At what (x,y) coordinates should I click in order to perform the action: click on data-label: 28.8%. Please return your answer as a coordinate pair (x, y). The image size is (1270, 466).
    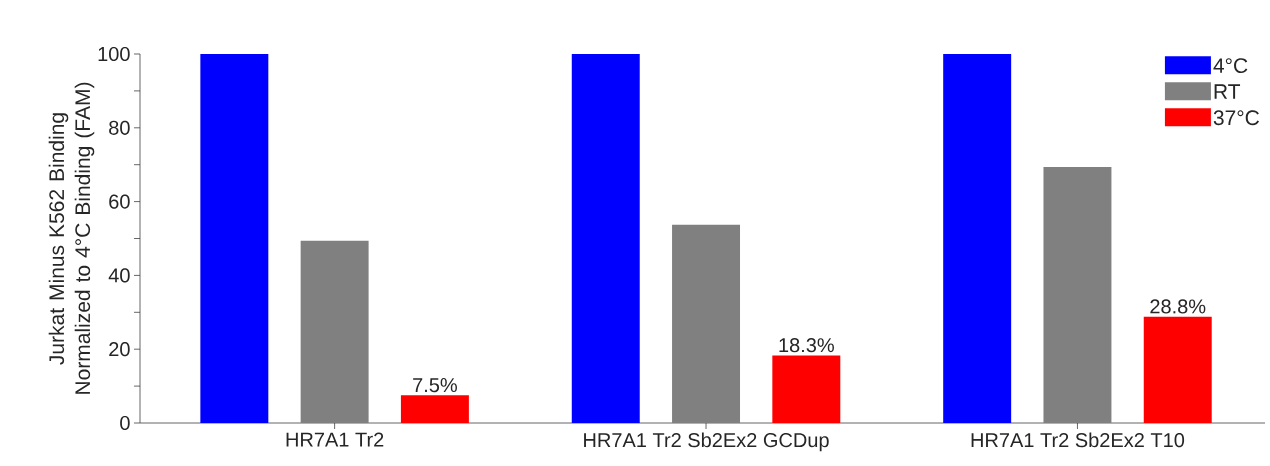
    Looking at the image, I should click on (1178, 306).